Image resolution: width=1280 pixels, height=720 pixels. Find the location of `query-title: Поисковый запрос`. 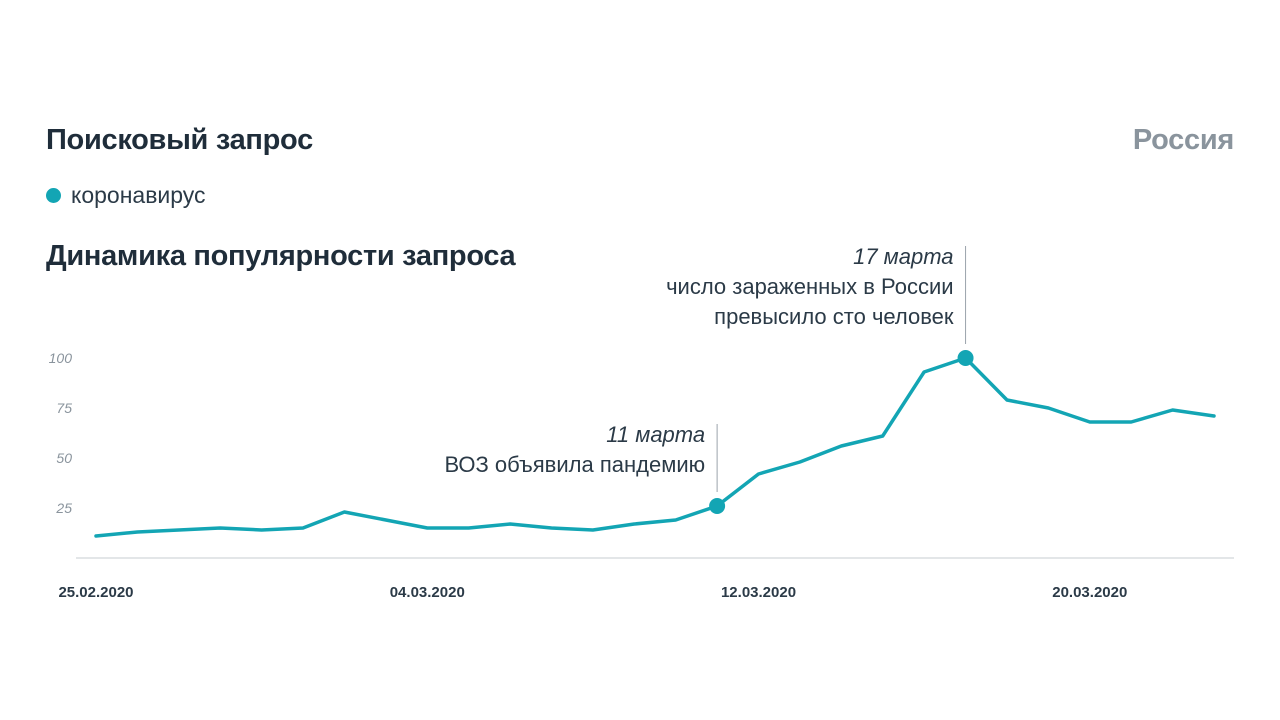

query-title: Поисковый запрос is located at coordinates (179, 140).